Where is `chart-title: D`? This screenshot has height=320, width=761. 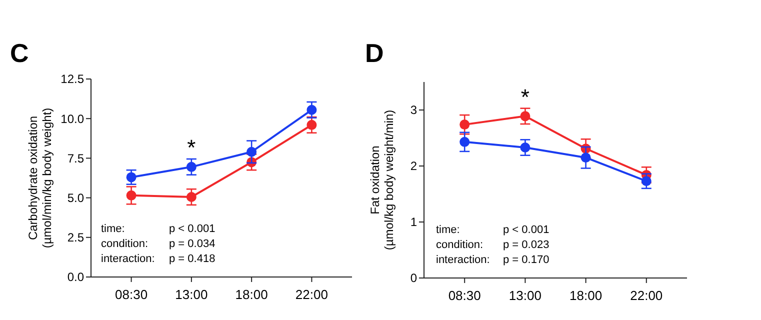 chart-title: D is located at coordinates (374, 53).